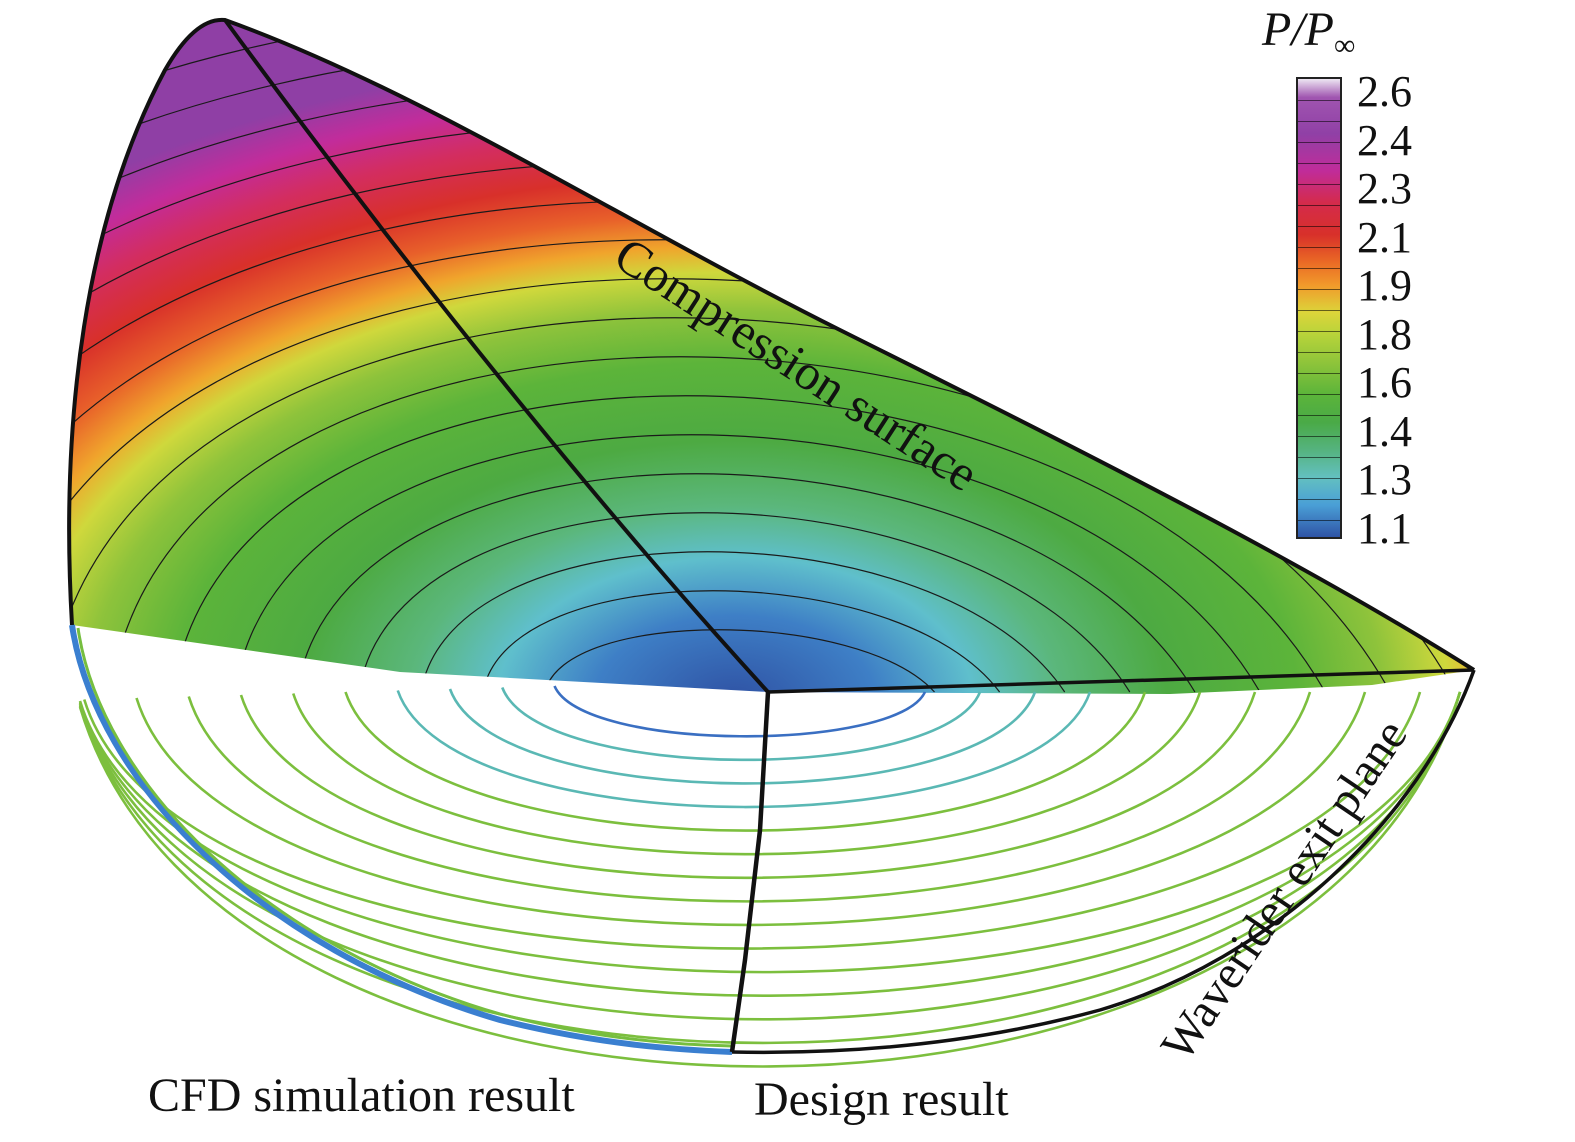 Image resolution: width=1575 pixels, height=1142 pixels. What do you see at coordinates (1384, 334) in the screenshot?
I see `legend-tick-label: 1.8` at bounding box center [1384, 334].